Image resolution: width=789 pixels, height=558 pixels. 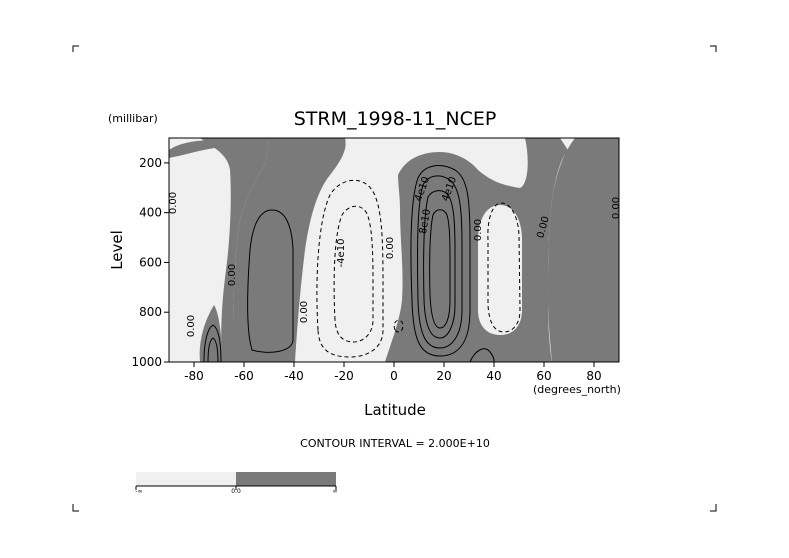 I want to click on colorbar-label-max: ∞, so click(x=335, y=491).